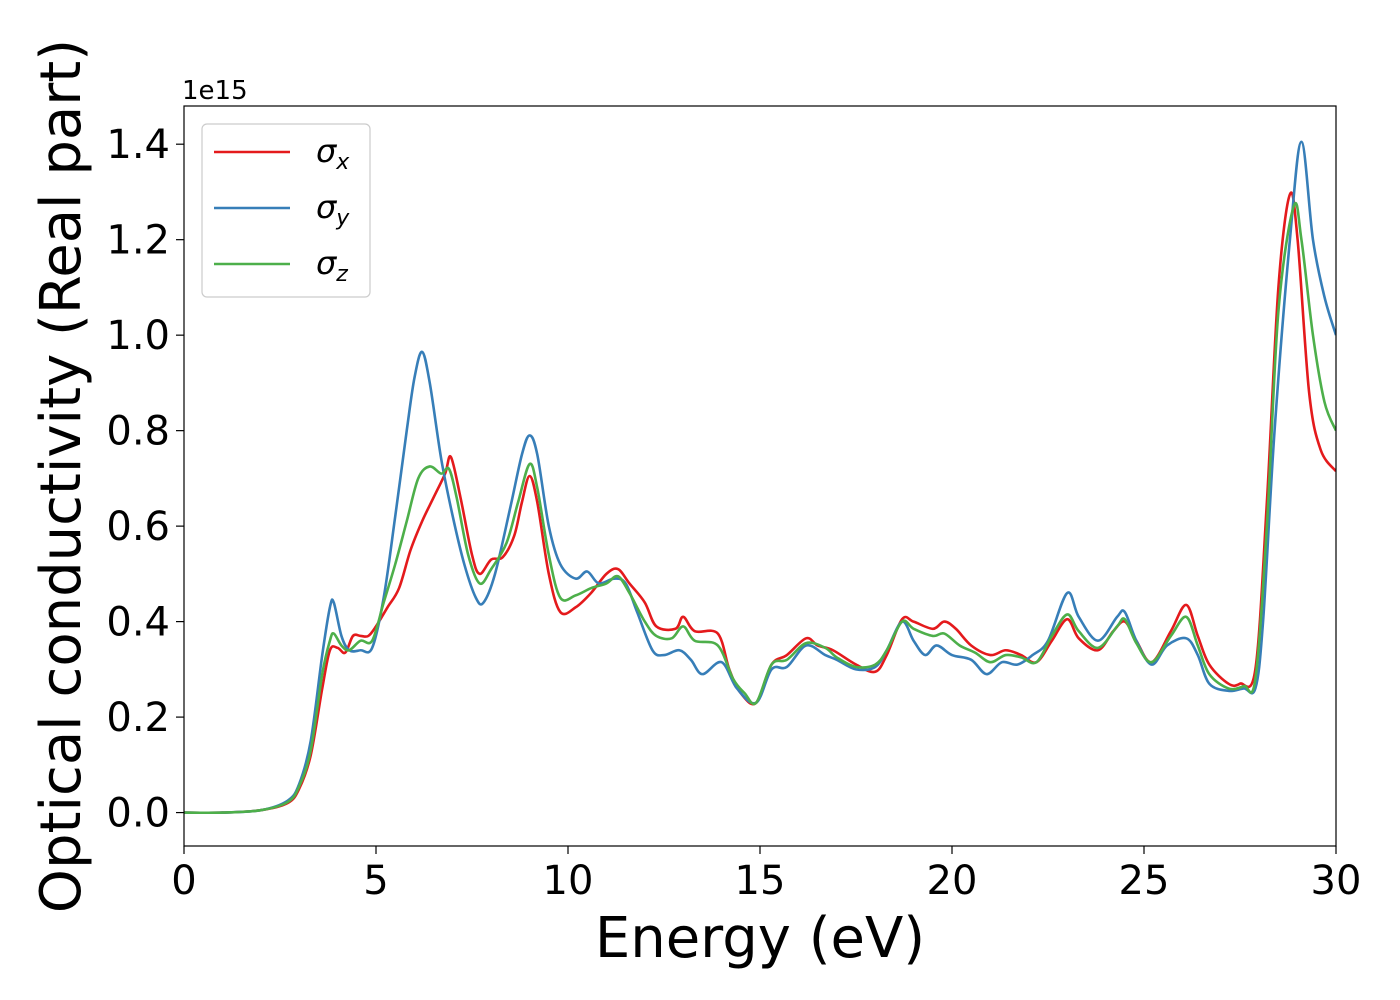  Describe the element at coordinates (760, 881) in the screenshot. I see `x-tick-label: 15` at that location.